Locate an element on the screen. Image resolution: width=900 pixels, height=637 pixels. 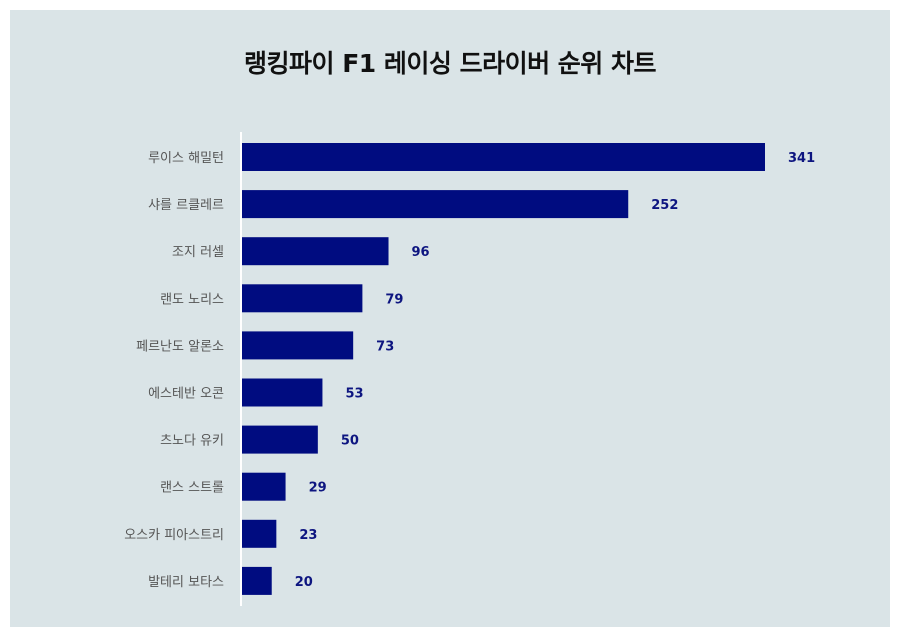
value-label: 341 is located at coordinates (801, 158).